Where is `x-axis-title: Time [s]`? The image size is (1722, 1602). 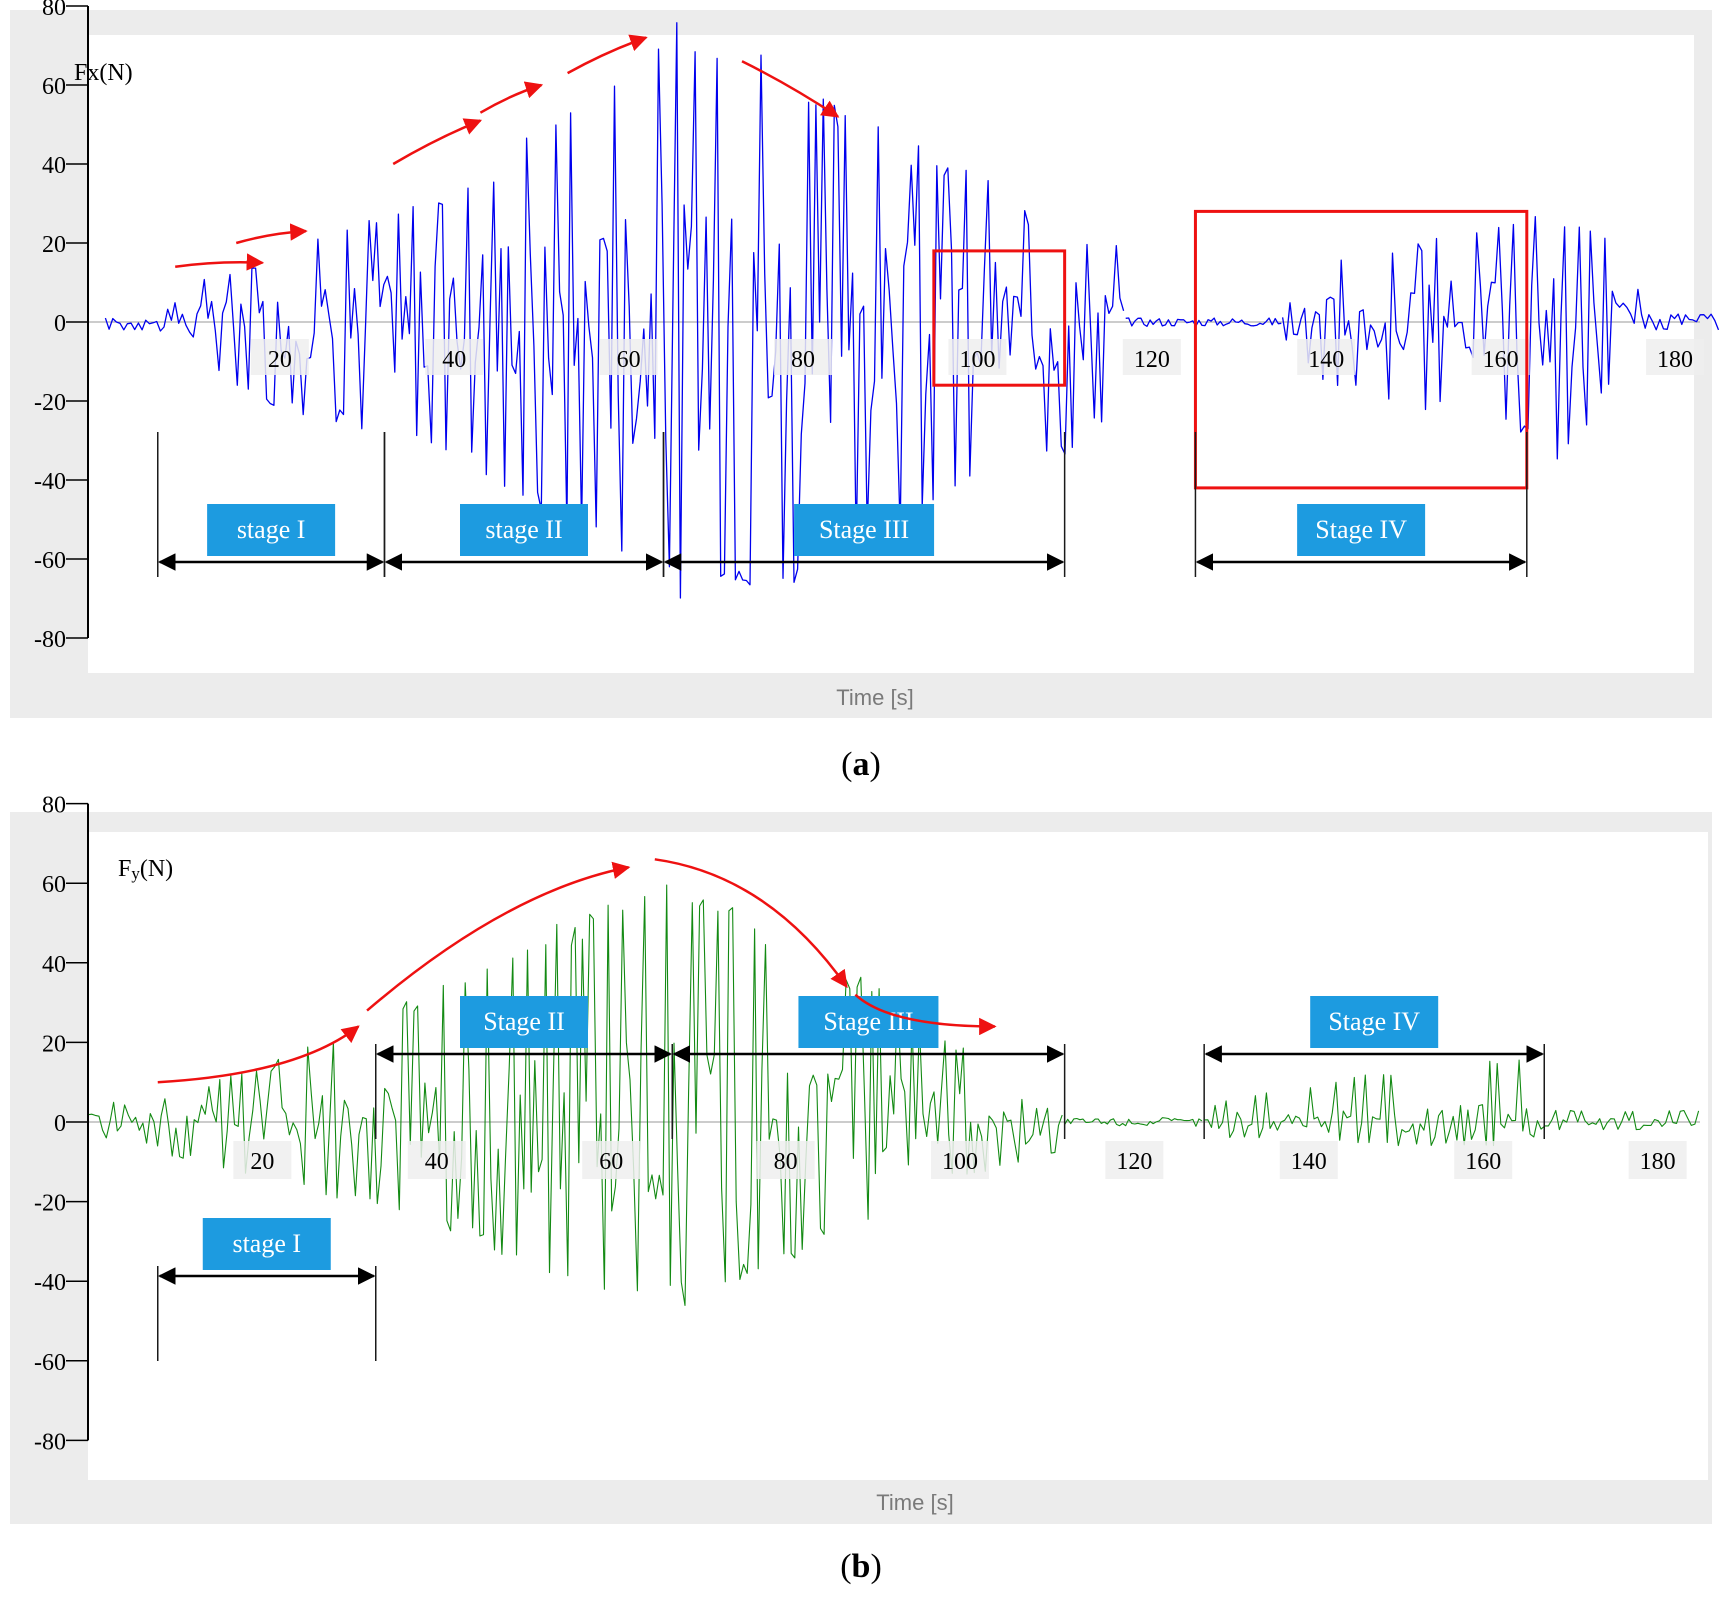 x-axis-title: Time [s] is located at coordinates (874, 697).